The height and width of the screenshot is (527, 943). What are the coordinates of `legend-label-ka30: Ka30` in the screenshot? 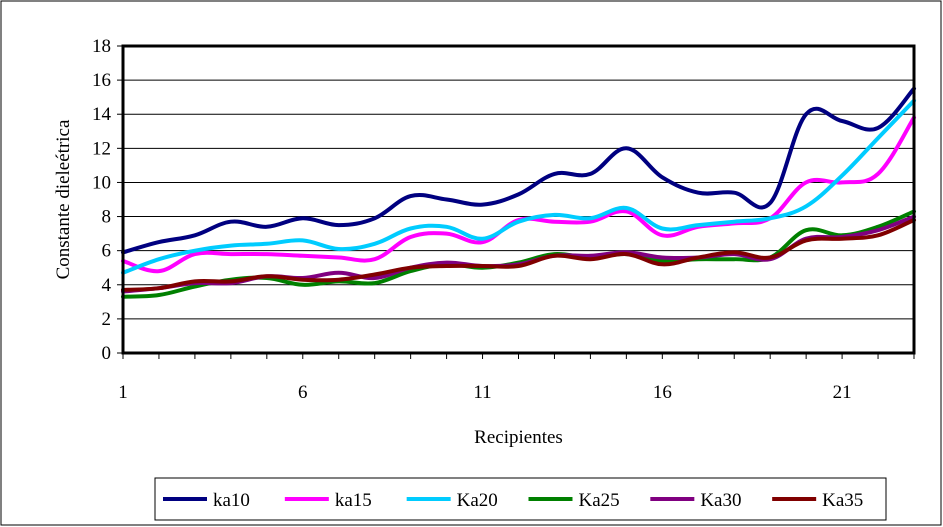 It's located at (720, 500).